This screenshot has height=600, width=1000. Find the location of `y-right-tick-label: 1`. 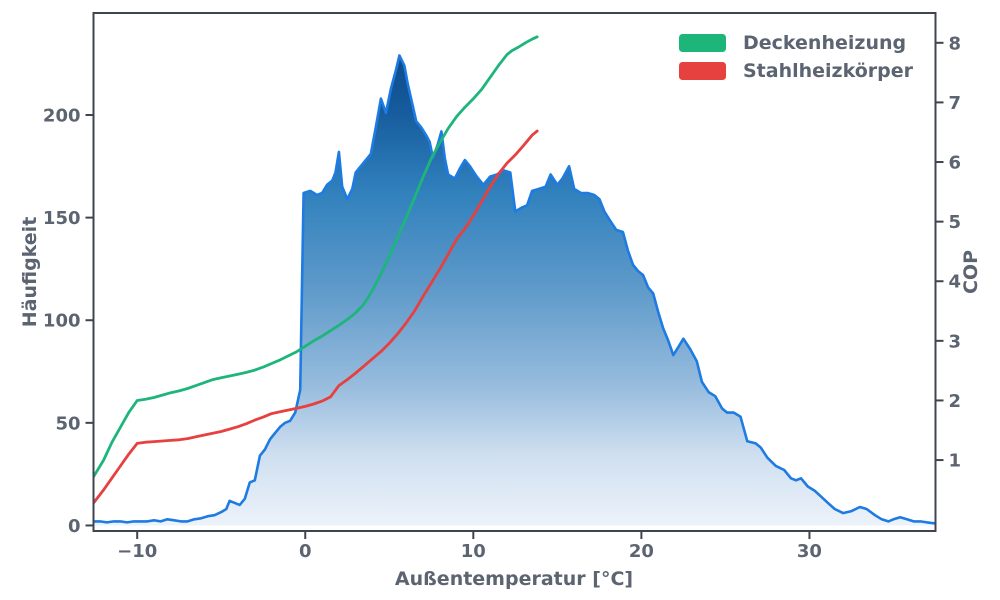

y-right-tick-label: 1 is located at coordinates (955, 461).